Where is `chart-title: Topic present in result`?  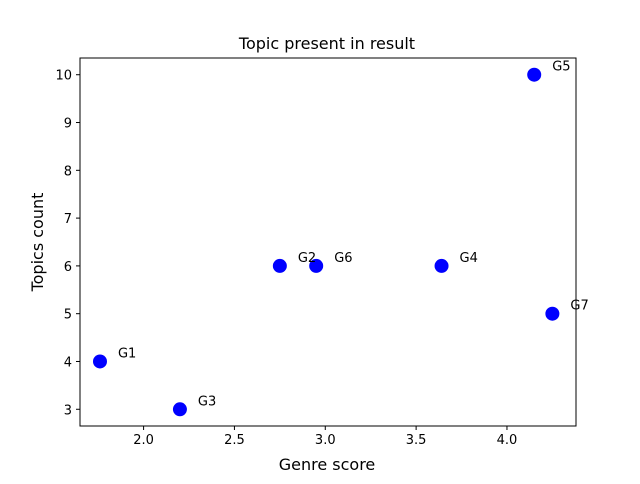 chart-title: Topic present in result is located at coordinates (326, 43).